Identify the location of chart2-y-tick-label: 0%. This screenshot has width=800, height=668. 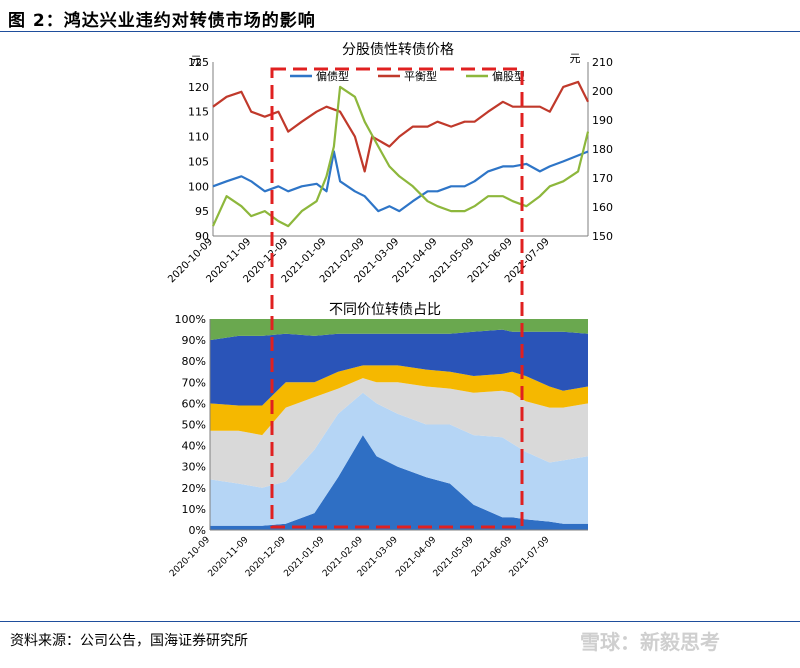
(197, 530).